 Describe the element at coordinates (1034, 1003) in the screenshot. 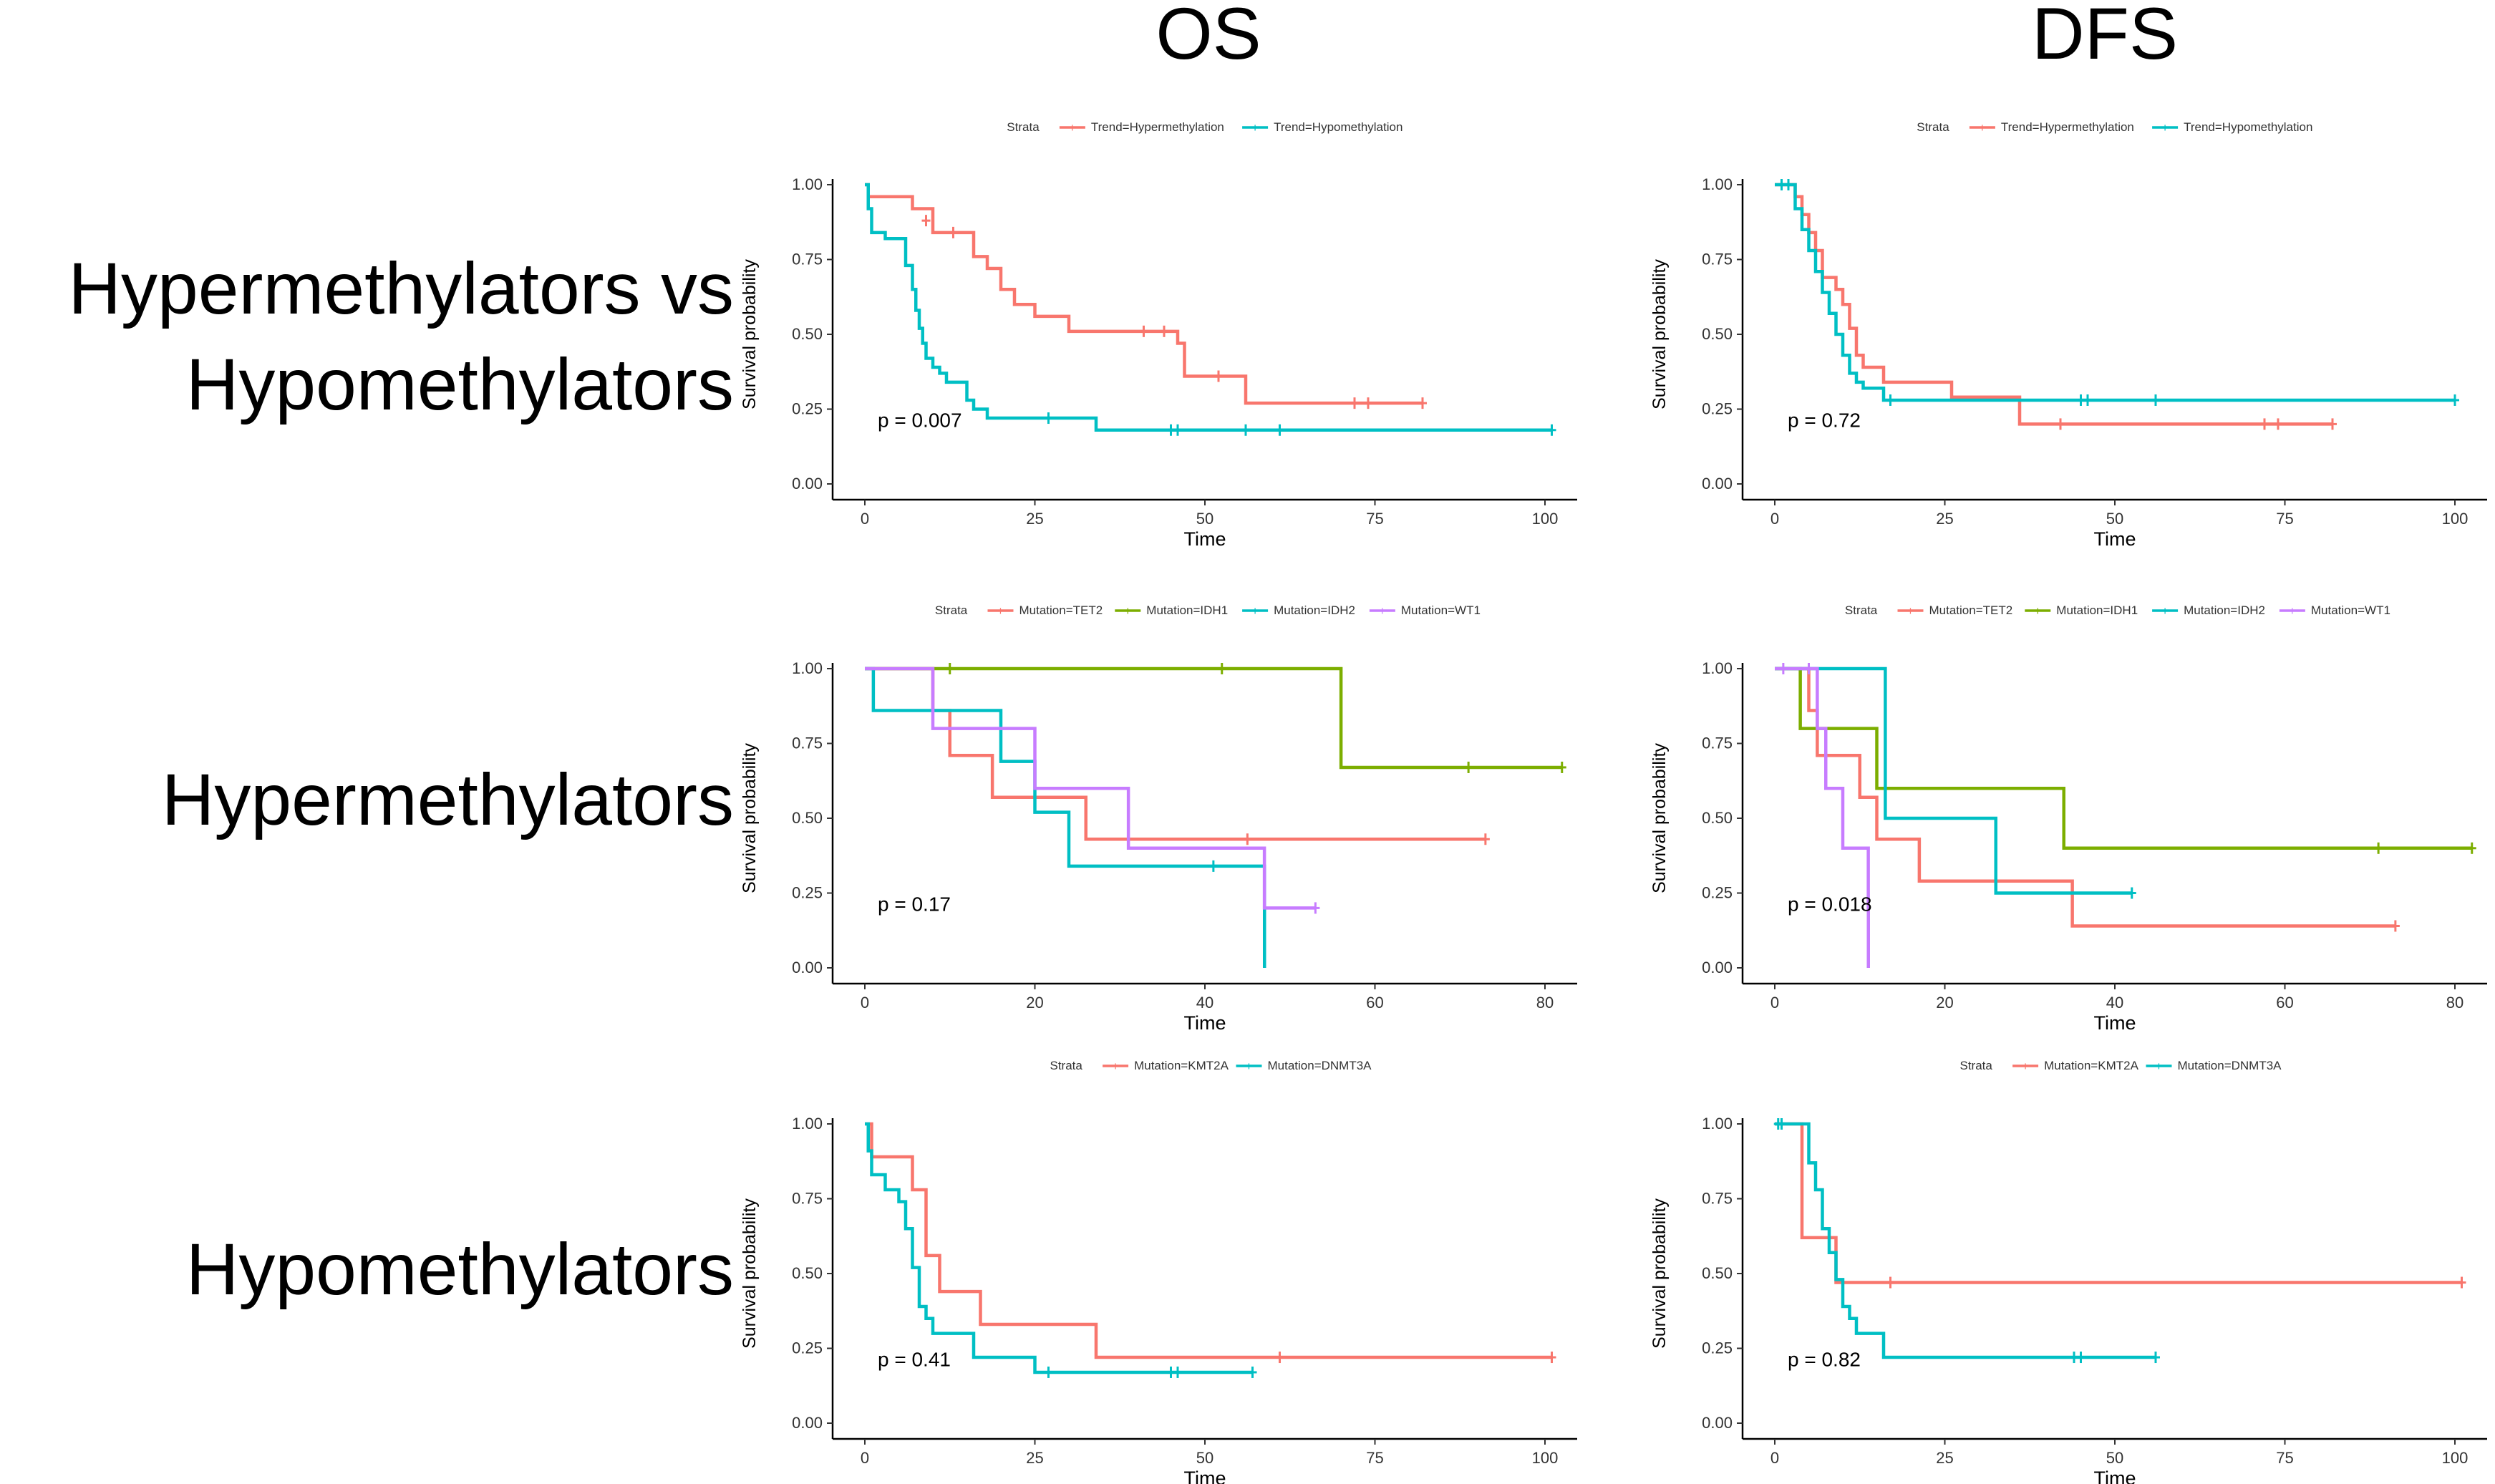

I see `x-tick-label: 20` at that location.